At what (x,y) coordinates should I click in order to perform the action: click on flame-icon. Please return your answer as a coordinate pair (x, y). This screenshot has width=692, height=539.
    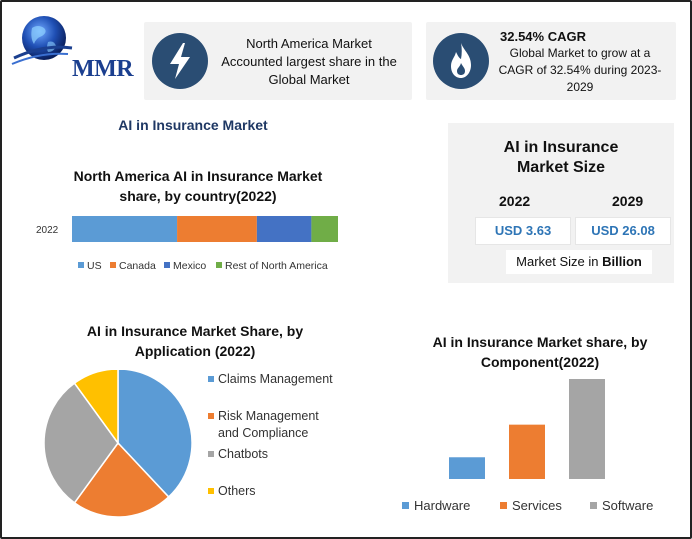
    Looking at the image, I should click on (461, 61).